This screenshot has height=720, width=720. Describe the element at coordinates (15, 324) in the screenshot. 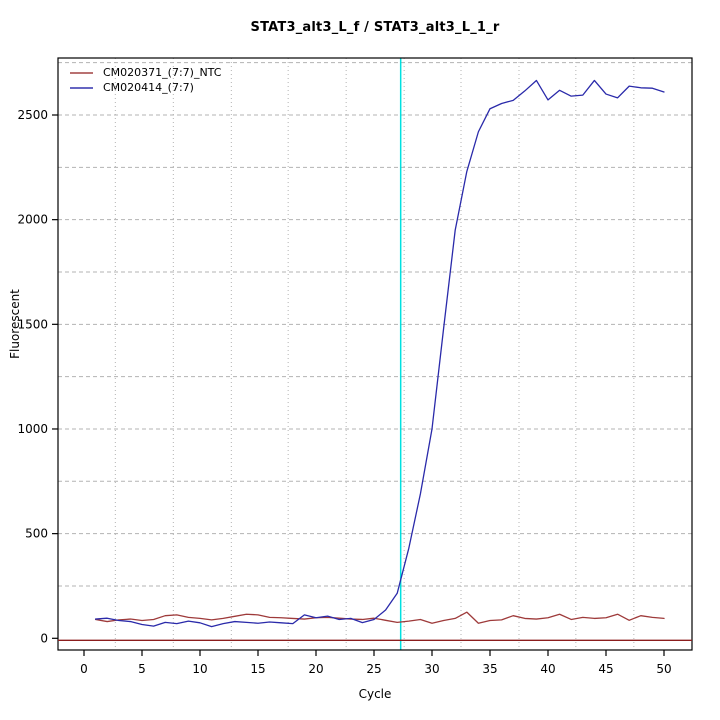

I see `y-axis-title: Fluorescent` at that location.